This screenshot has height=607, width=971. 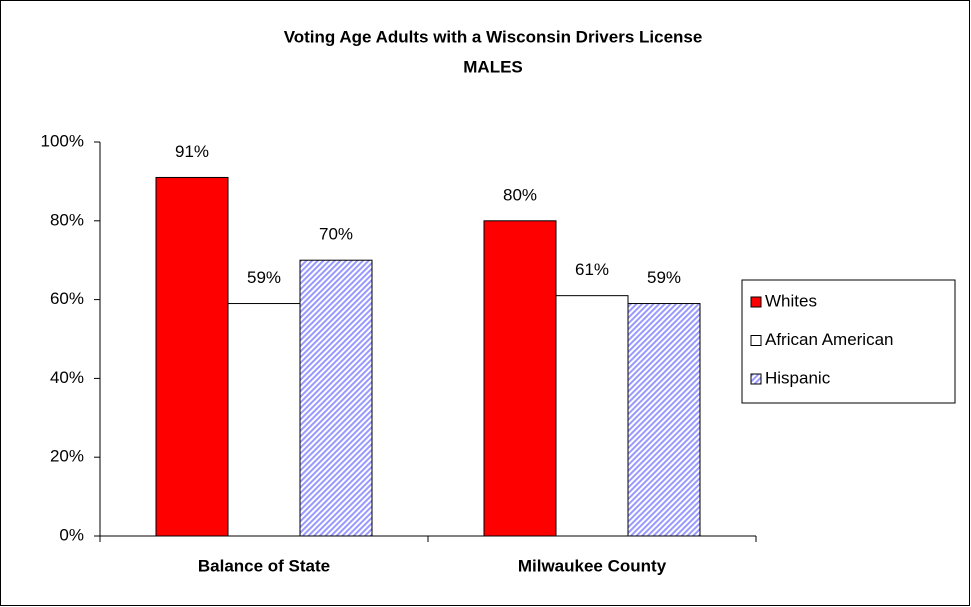 I want to click on value-label: 80%, so click(x=520, y=194).